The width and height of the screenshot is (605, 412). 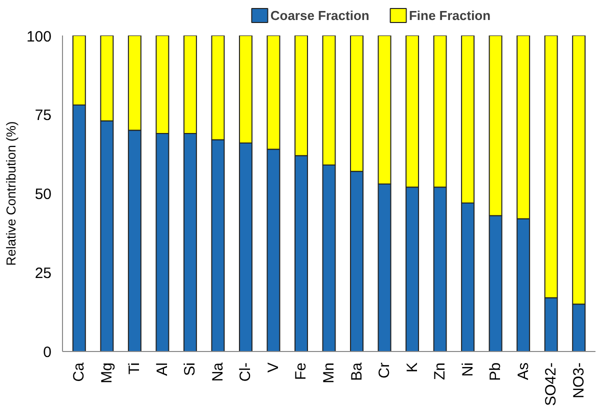 I want to click on x-tick-label: Ba, so click(x=357, y=371).